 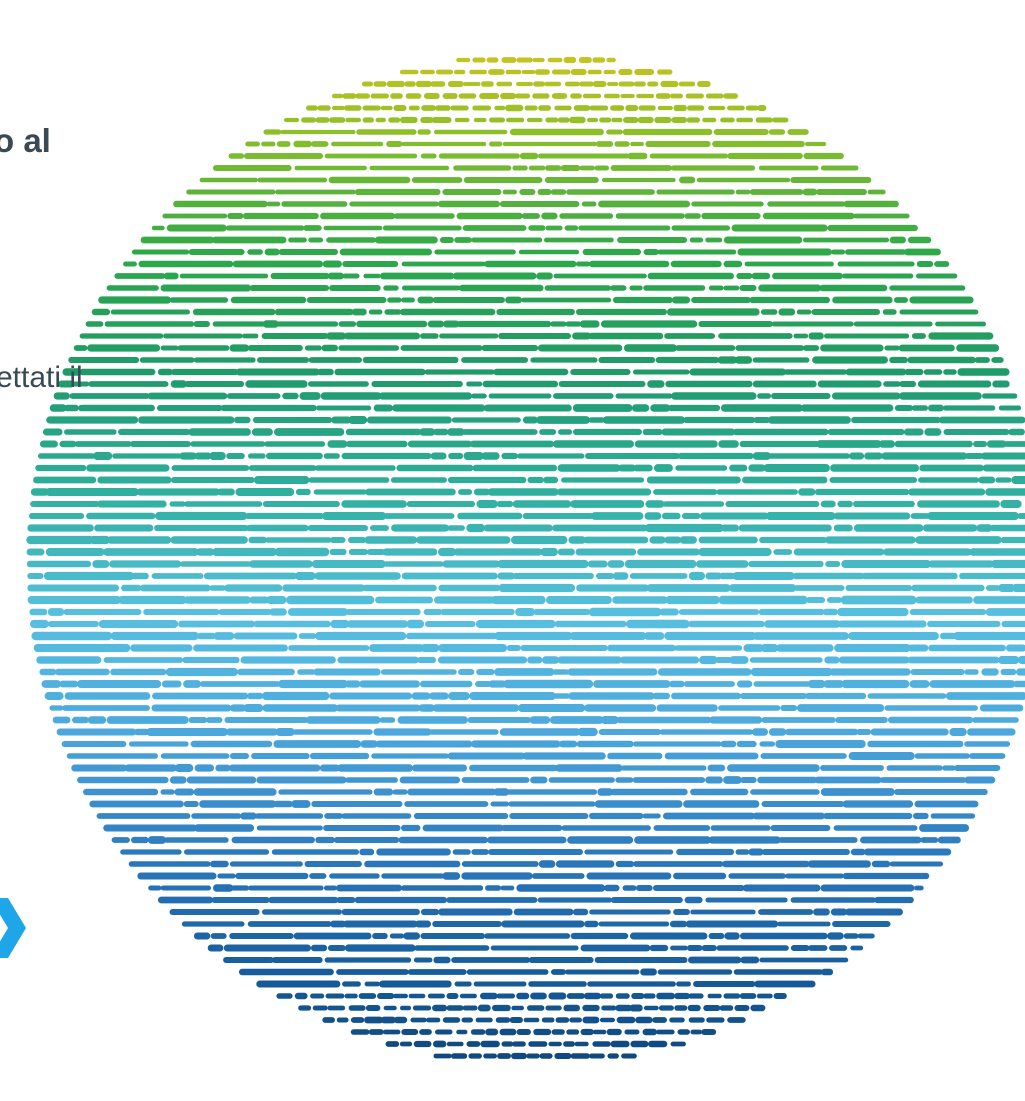 What do you see at coordinates (41, 377) in the screenshot?
I see `slide-body-fragment: ettati il` at bounding box center [41, 377].